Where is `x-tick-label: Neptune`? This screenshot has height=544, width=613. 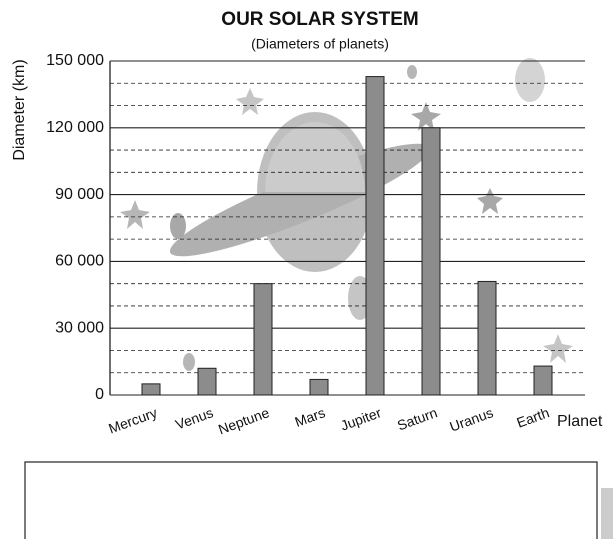
x-tick-label: Neptune is located at coordinates (243, 420).